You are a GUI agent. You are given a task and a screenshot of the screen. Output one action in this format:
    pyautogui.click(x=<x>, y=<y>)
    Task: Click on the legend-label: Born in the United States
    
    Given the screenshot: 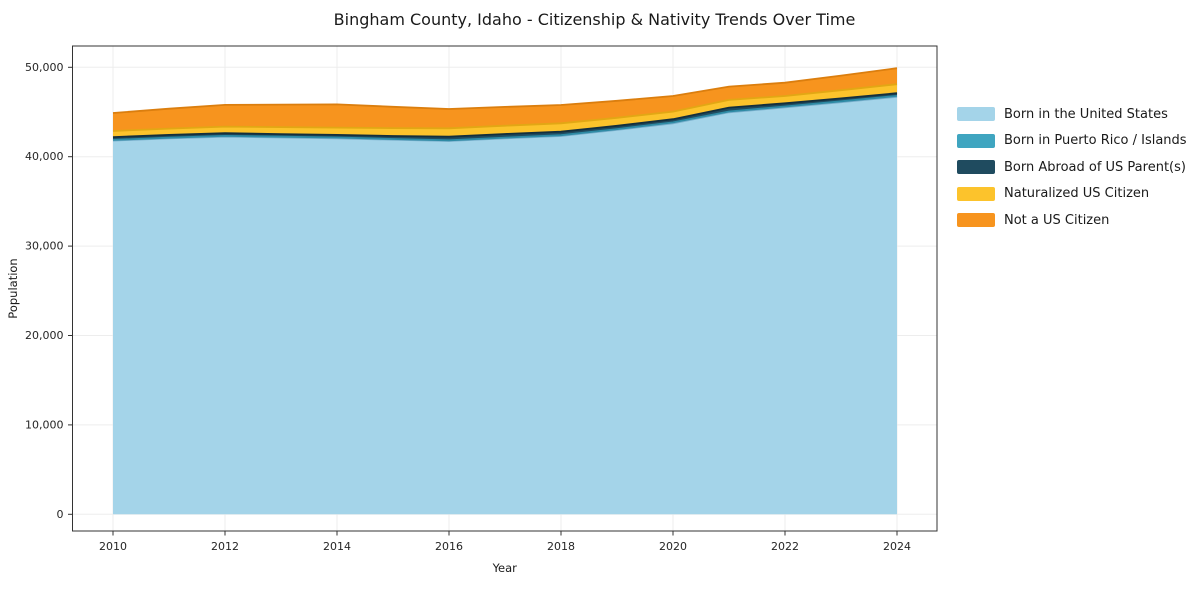 What is the action you would take?
    pyautogui.click(x=1086, y=114)
    